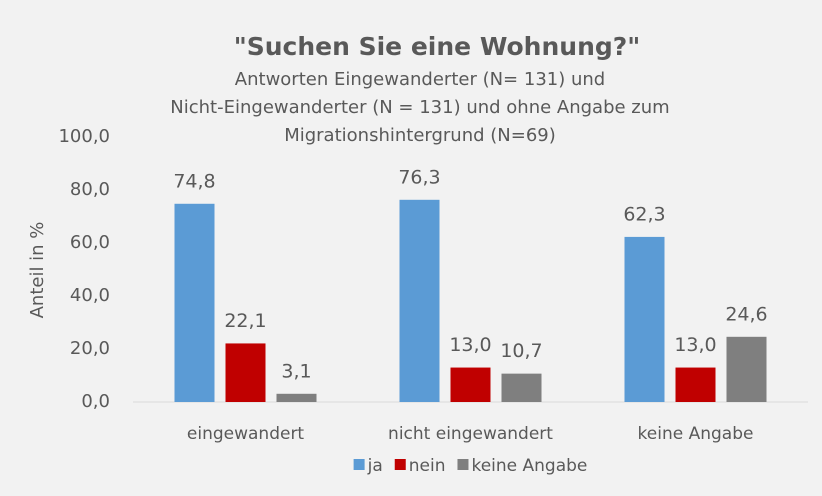 This screenshot has width=822, height=496. I want to click on legend-label: keine Angabe, so click(529, 466).